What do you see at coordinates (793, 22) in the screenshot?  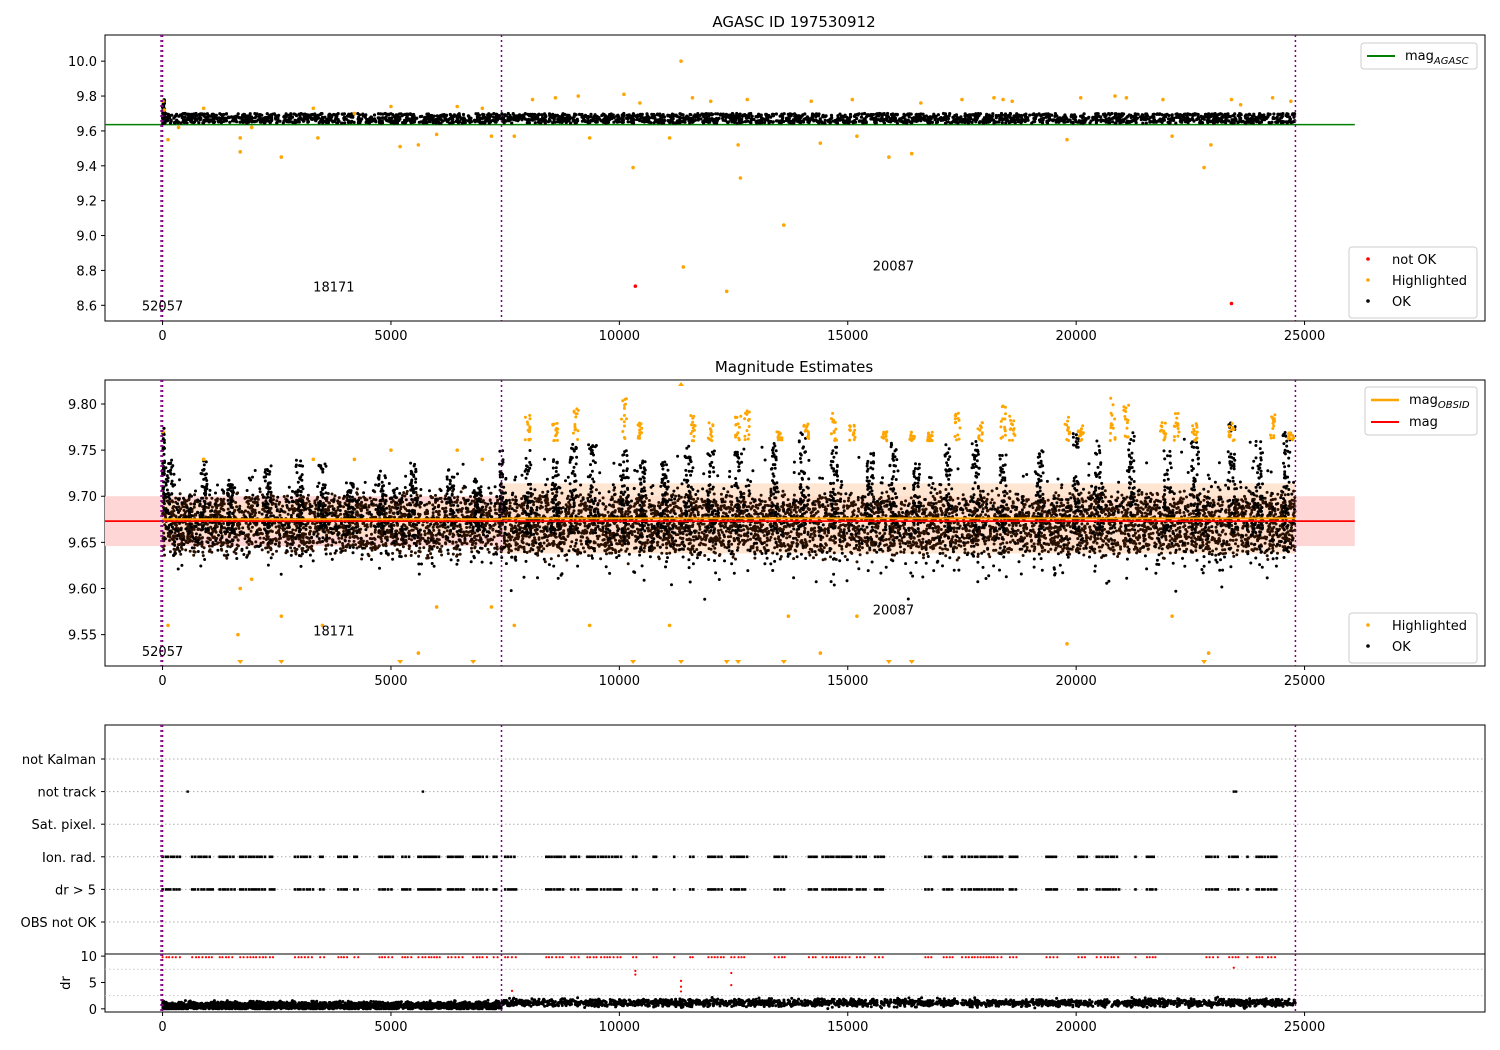 I see `panel1-title: AGASC ID 197530912` at bounding box center [793, 22].